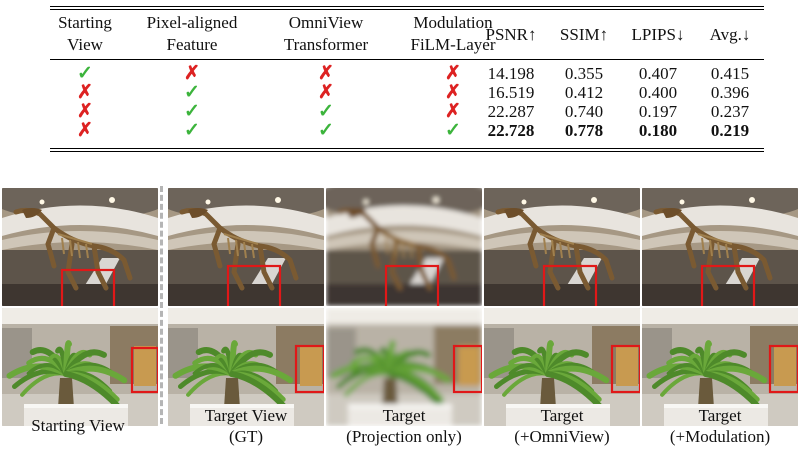  I want to click on header-line: LPIPS↓, so click(658, 34).